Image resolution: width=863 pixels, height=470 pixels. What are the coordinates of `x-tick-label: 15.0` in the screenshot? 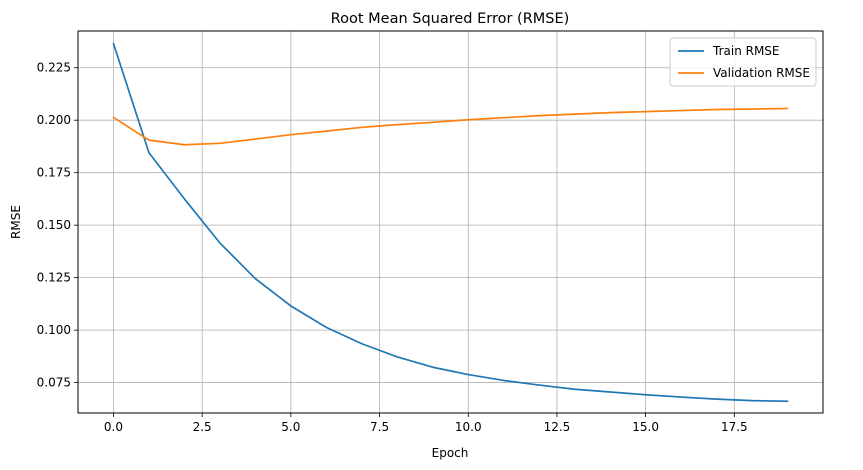 It's located at (645, 427).